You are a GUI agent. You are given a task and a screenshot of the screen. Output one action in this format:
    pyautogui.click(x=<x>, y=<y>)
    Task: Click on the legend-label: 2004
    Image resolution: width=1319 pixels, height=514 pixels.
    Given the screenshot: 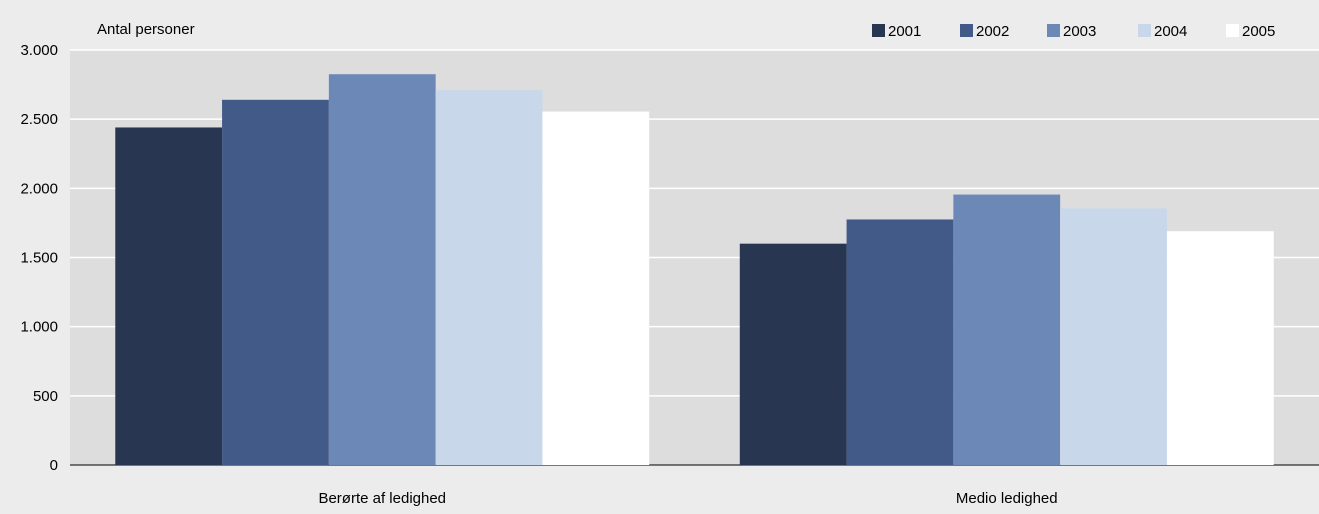 What is the action you would take?
    pyautogui.click(x=1170, y=31)
    